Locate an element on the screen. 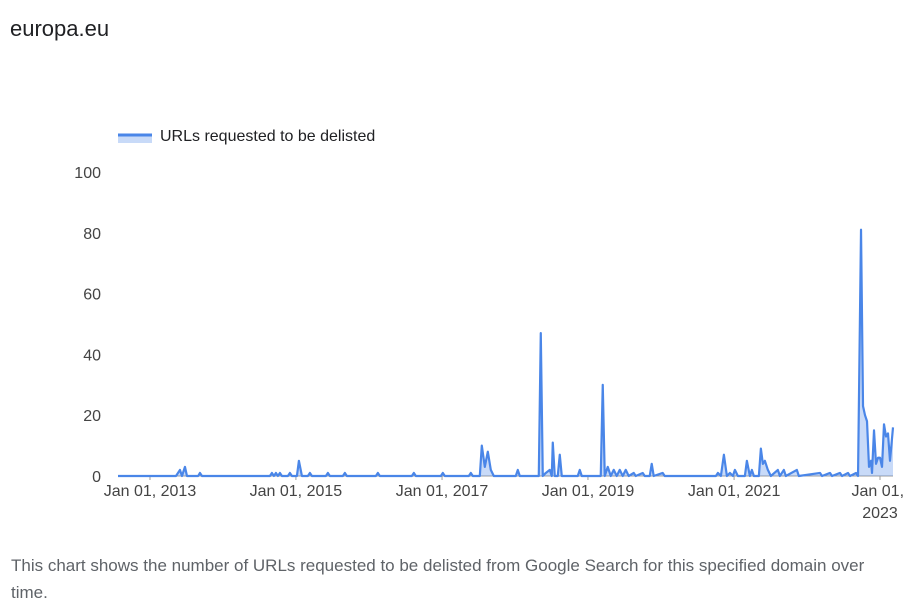  x-tick-label: Jan 01, 2017 is located at coordinates (442, 491).